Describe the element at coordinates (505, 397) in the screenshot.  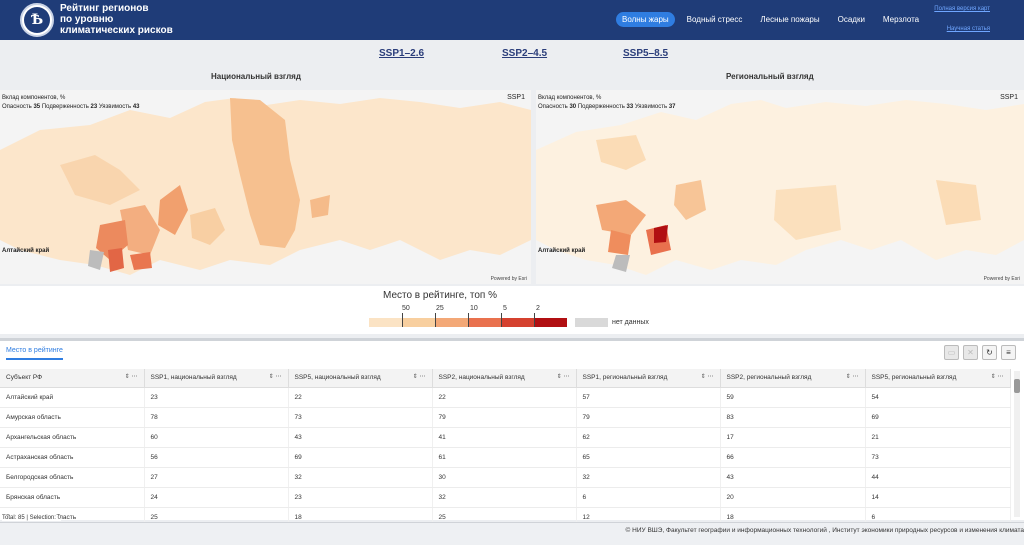
I see `table-row: Алтайский край 23 22 22 57 59 54` at that location.